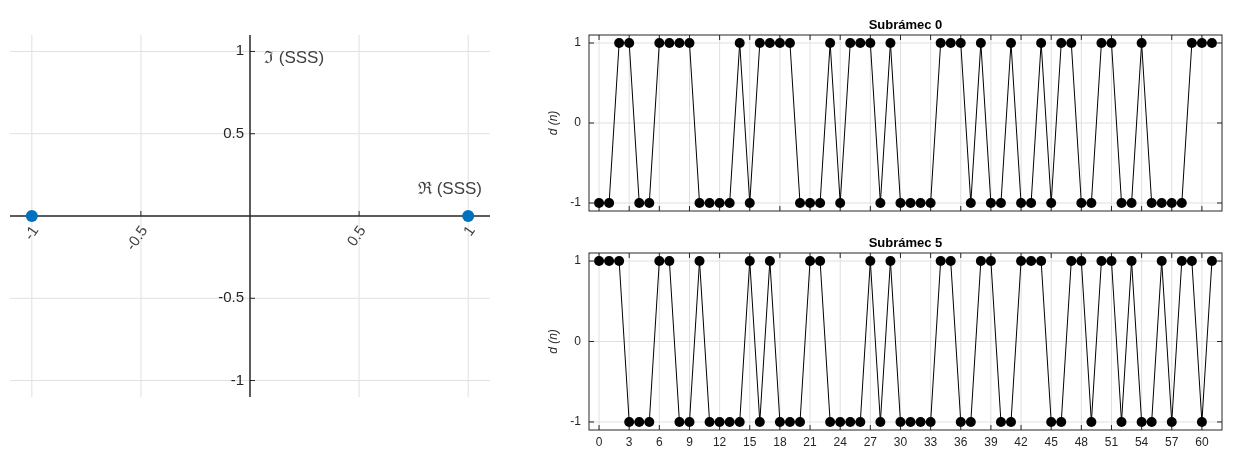 Image resolution: width=1237 pixels, height=457 pixels. Describe the element at coordinates (136, 238) in the screenshot. I see `x-tick-label: -0.5` at that location.